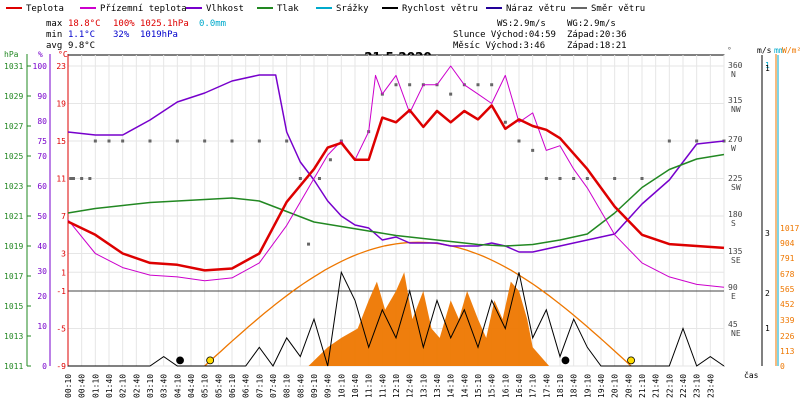  I want to click on x-tick: 15:40, so click(492, 386).